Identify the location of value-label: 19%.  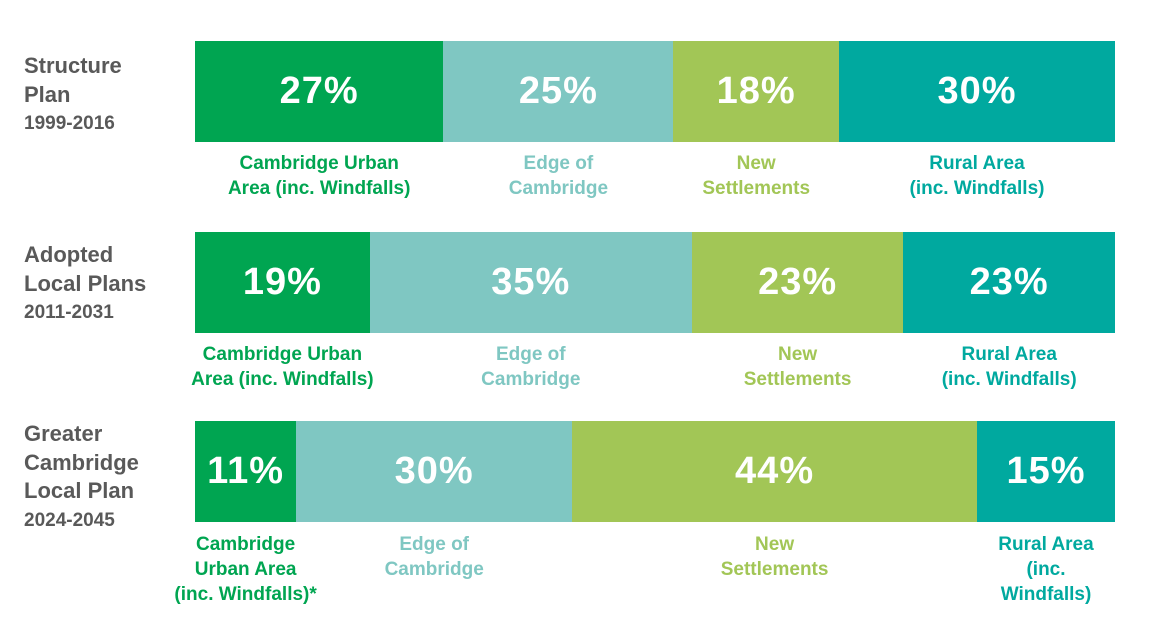
(282, 282).